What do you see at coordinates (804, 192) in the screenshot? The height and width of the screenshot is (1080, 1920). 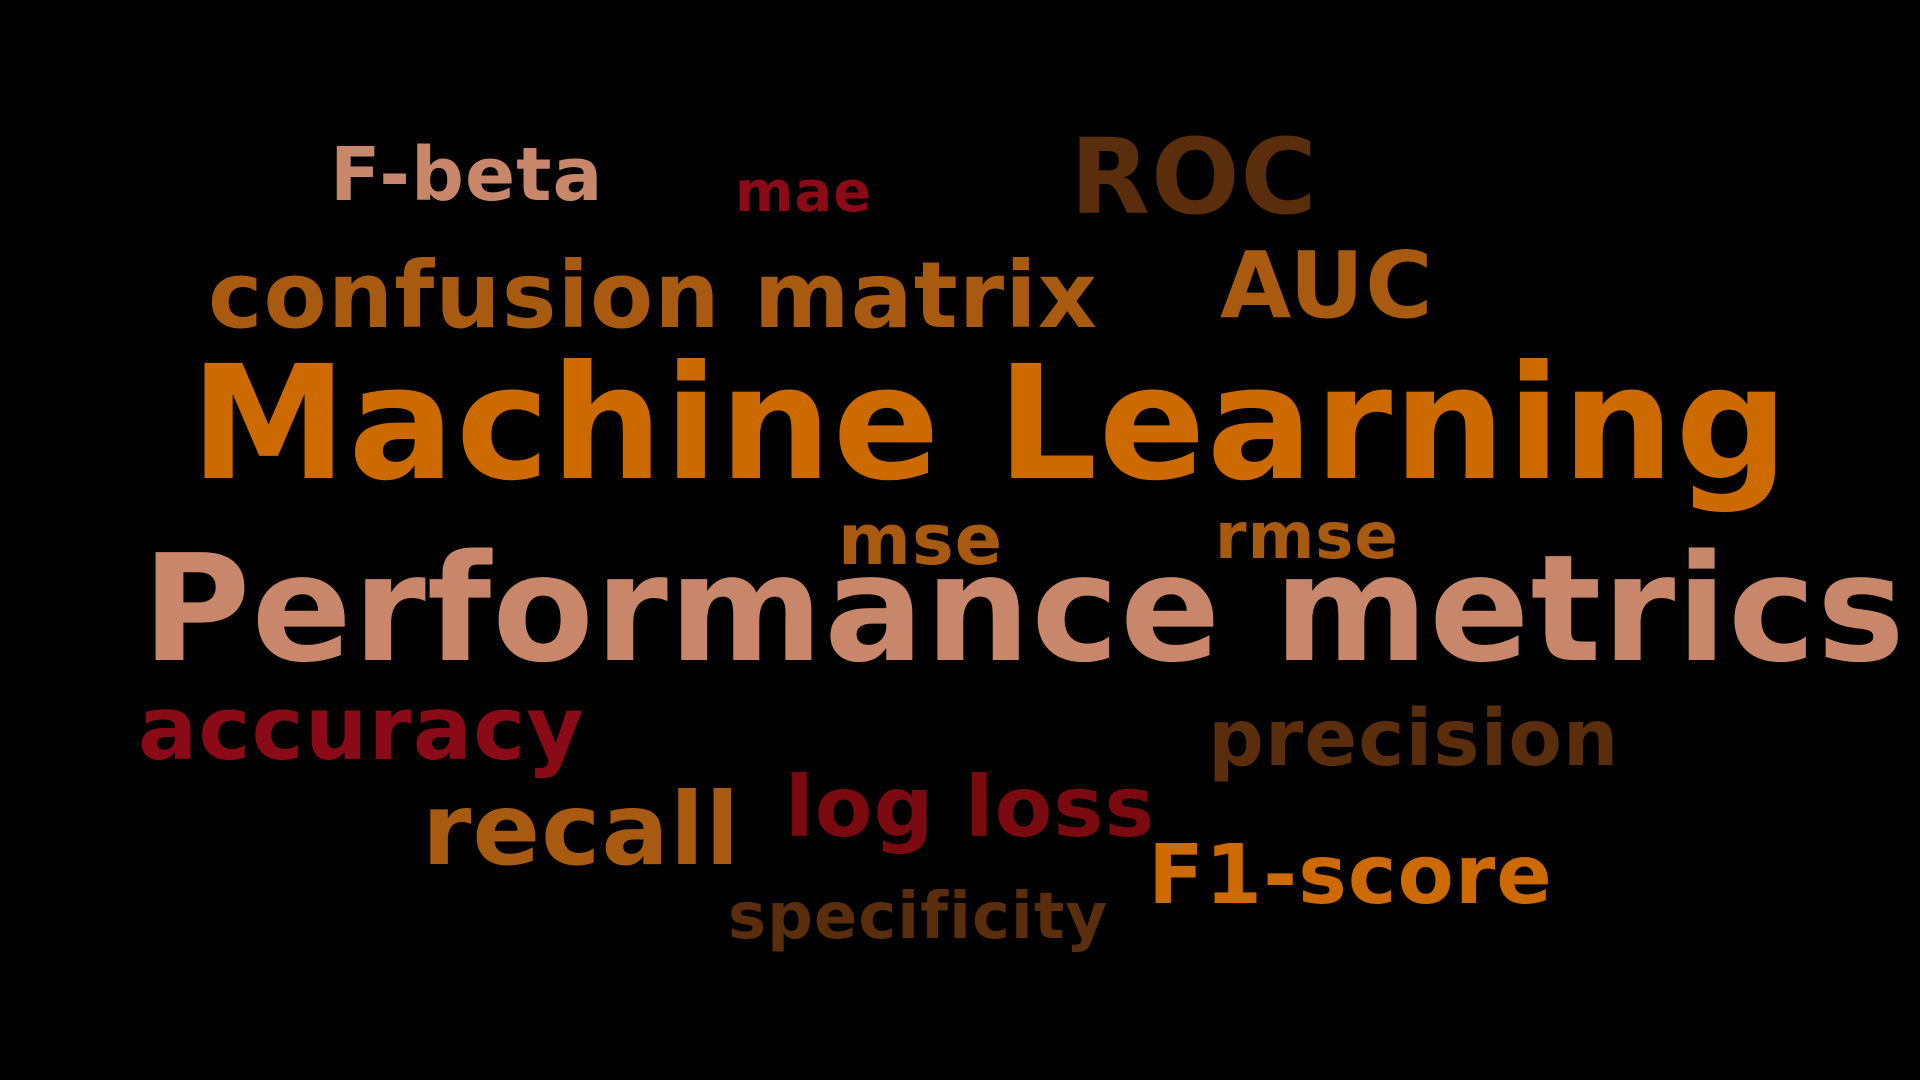 I see `word-mae: mae` at bounding box center [804, 192].